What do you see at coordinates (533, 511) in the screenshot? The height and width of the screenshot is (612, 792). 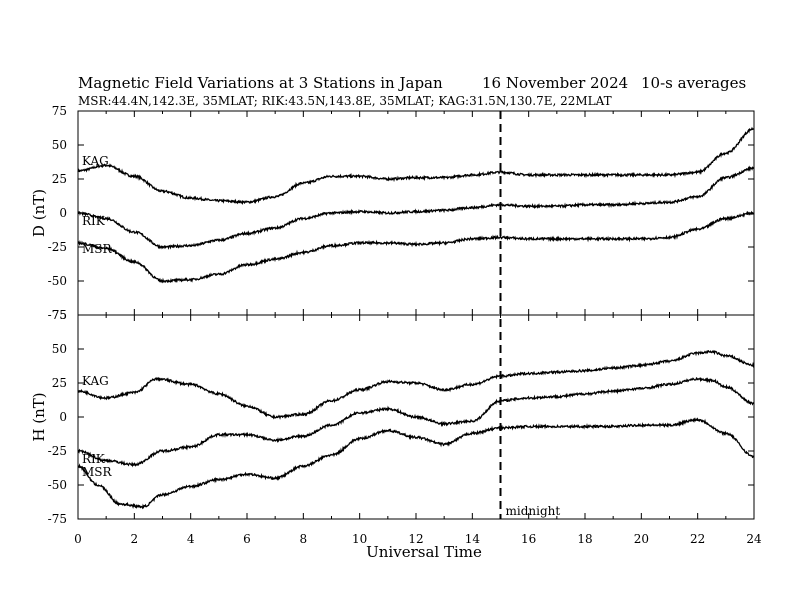 I see `midnight-label: midnight` at bounding box center [533, 511].